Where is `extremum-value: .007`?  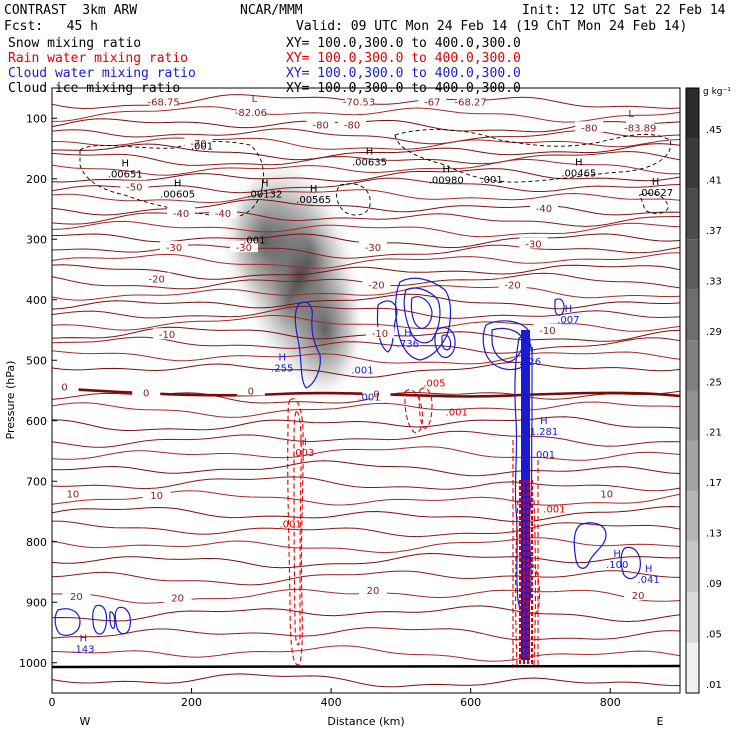
extremum-value: .007 is located at coordinates (568, 320).